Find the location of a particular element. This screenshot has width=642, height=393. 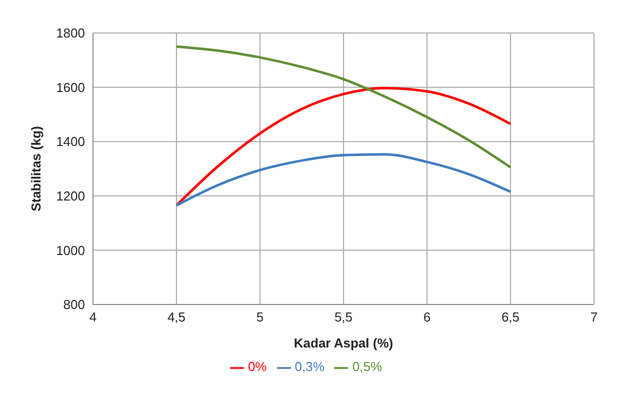

x-axis-title: Kadar Aspal (%) is located at coordinates (344, 342).